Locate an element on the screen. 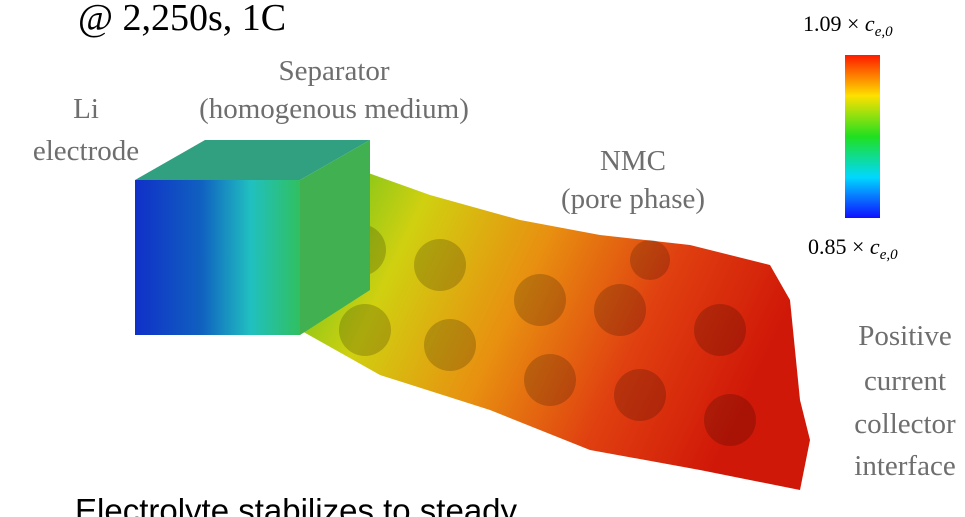  separator-label: Separator is located at coordinates (333, 71).